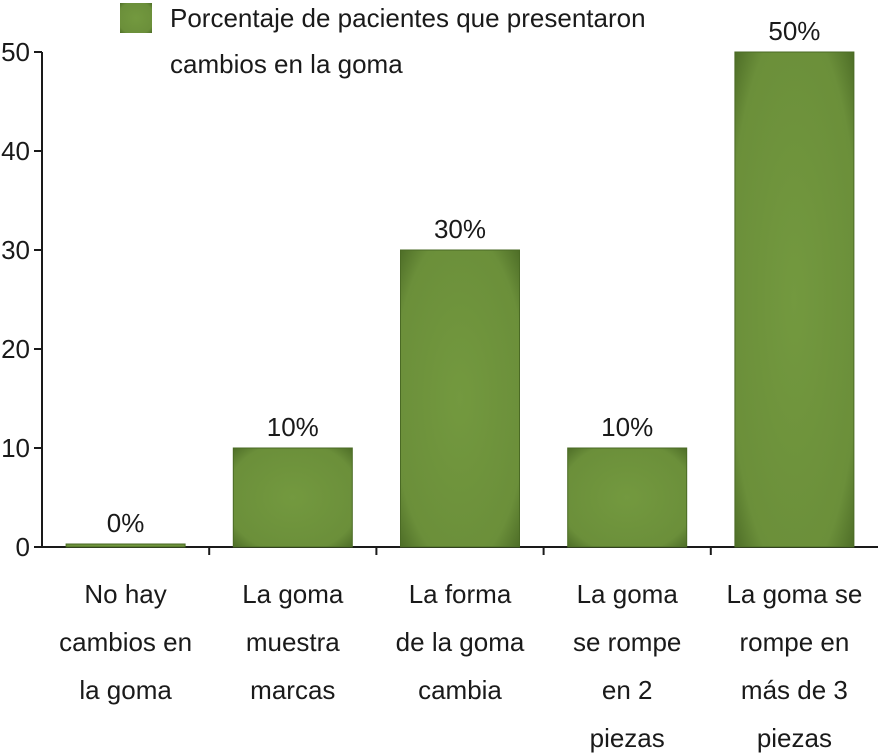  Describe the element at coordinates (292, 690) in the screenshot. I see `x-category-label-line: marcas` at that location.